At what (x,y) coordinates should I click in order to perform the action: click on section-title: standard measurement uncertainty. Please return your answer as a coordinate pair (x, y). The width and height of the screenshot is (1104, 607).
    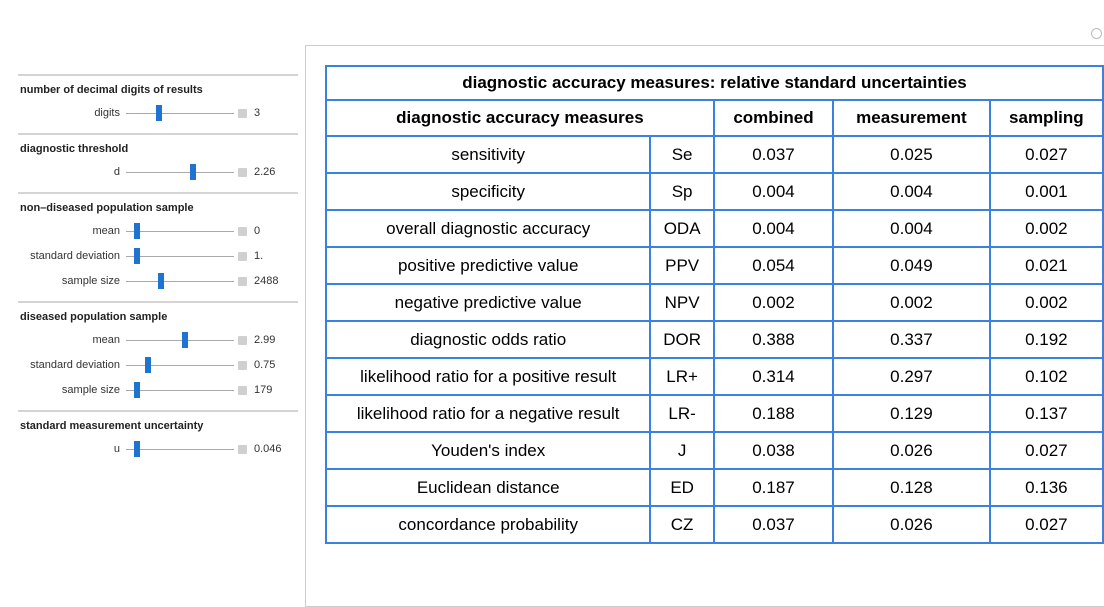
    Looking at the image, I should click on (112, 426).